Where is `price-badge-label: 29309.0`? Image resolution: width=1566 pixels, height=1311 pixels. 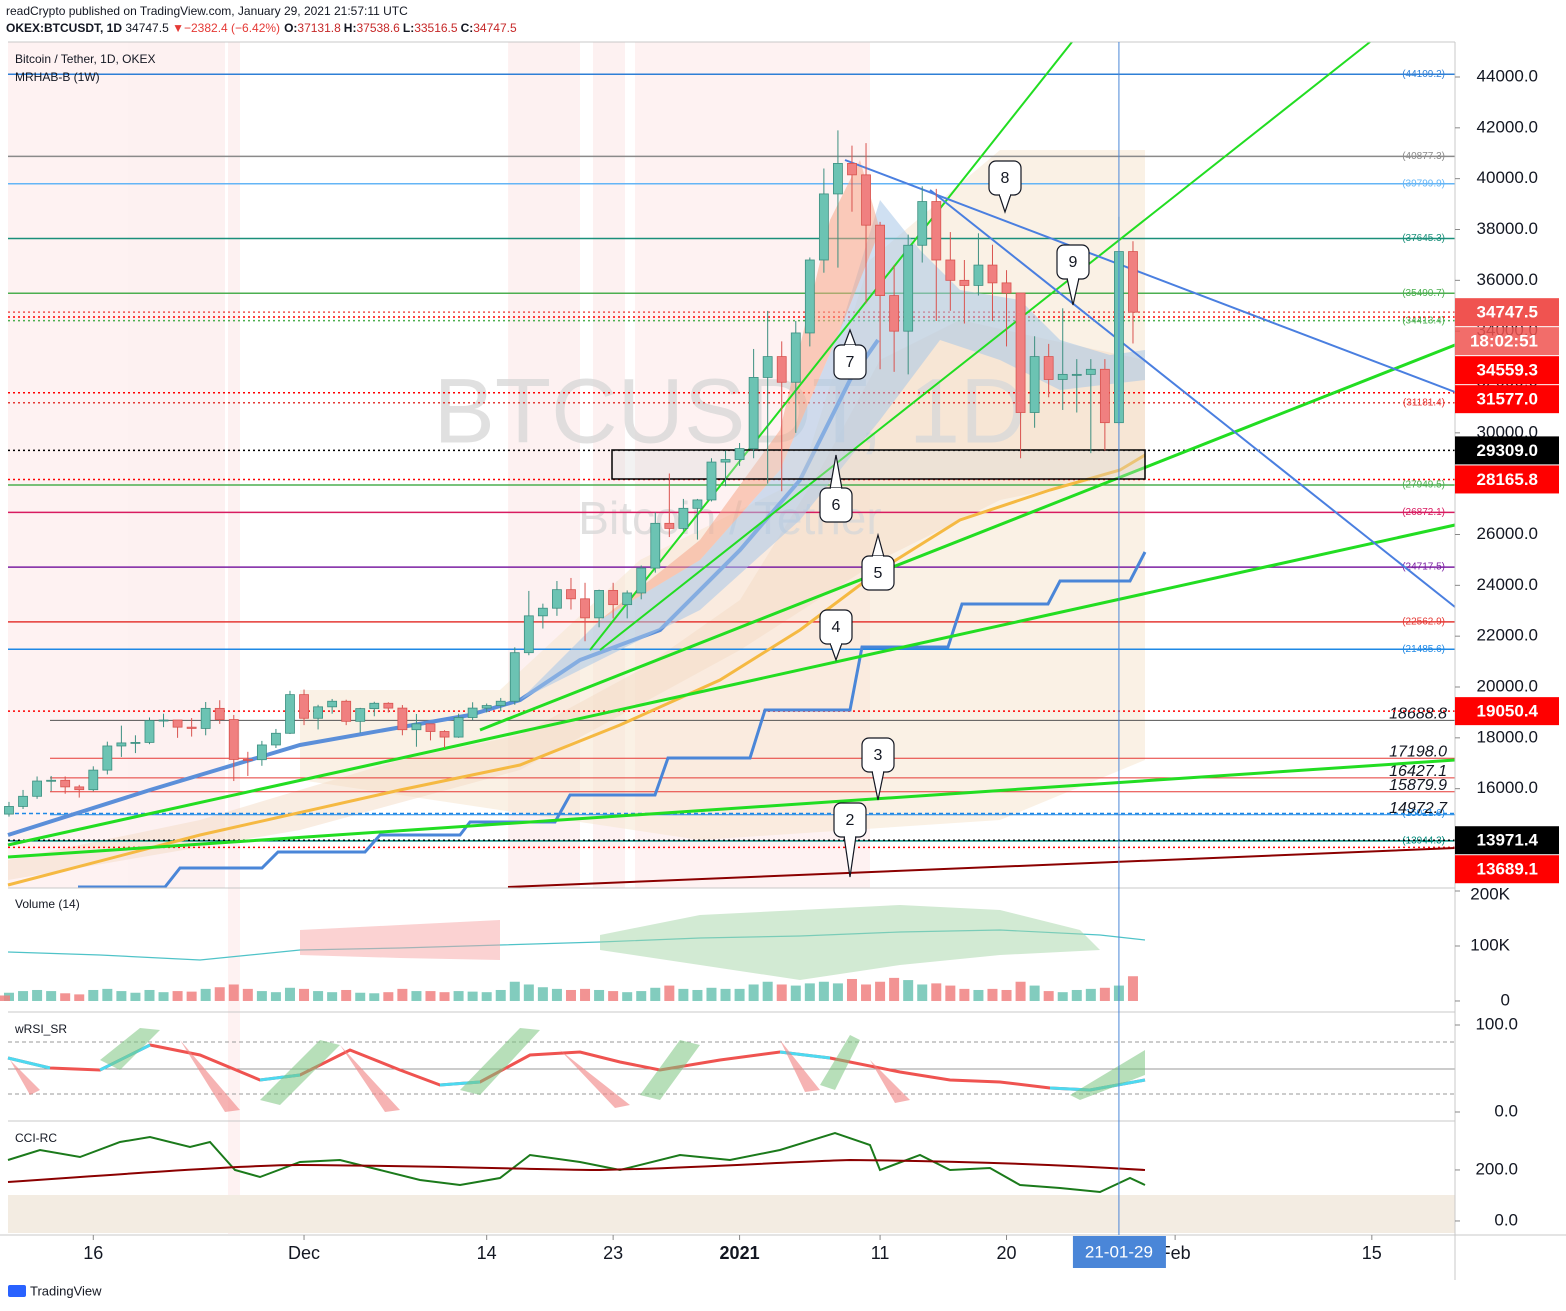 price-badge-label: 29309.0 is located at coordinates (1507, 450).